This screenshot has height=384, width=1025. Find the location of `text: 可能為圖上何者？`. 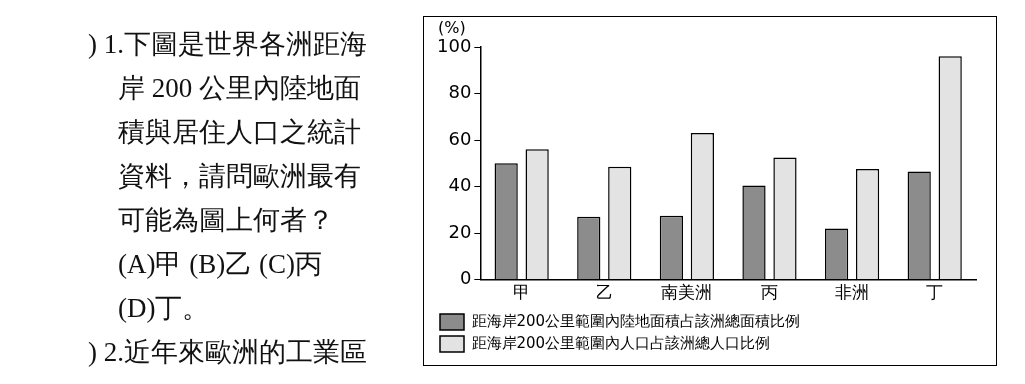

text: 可能為圖上何者？ is located at coordinates (226, 220).